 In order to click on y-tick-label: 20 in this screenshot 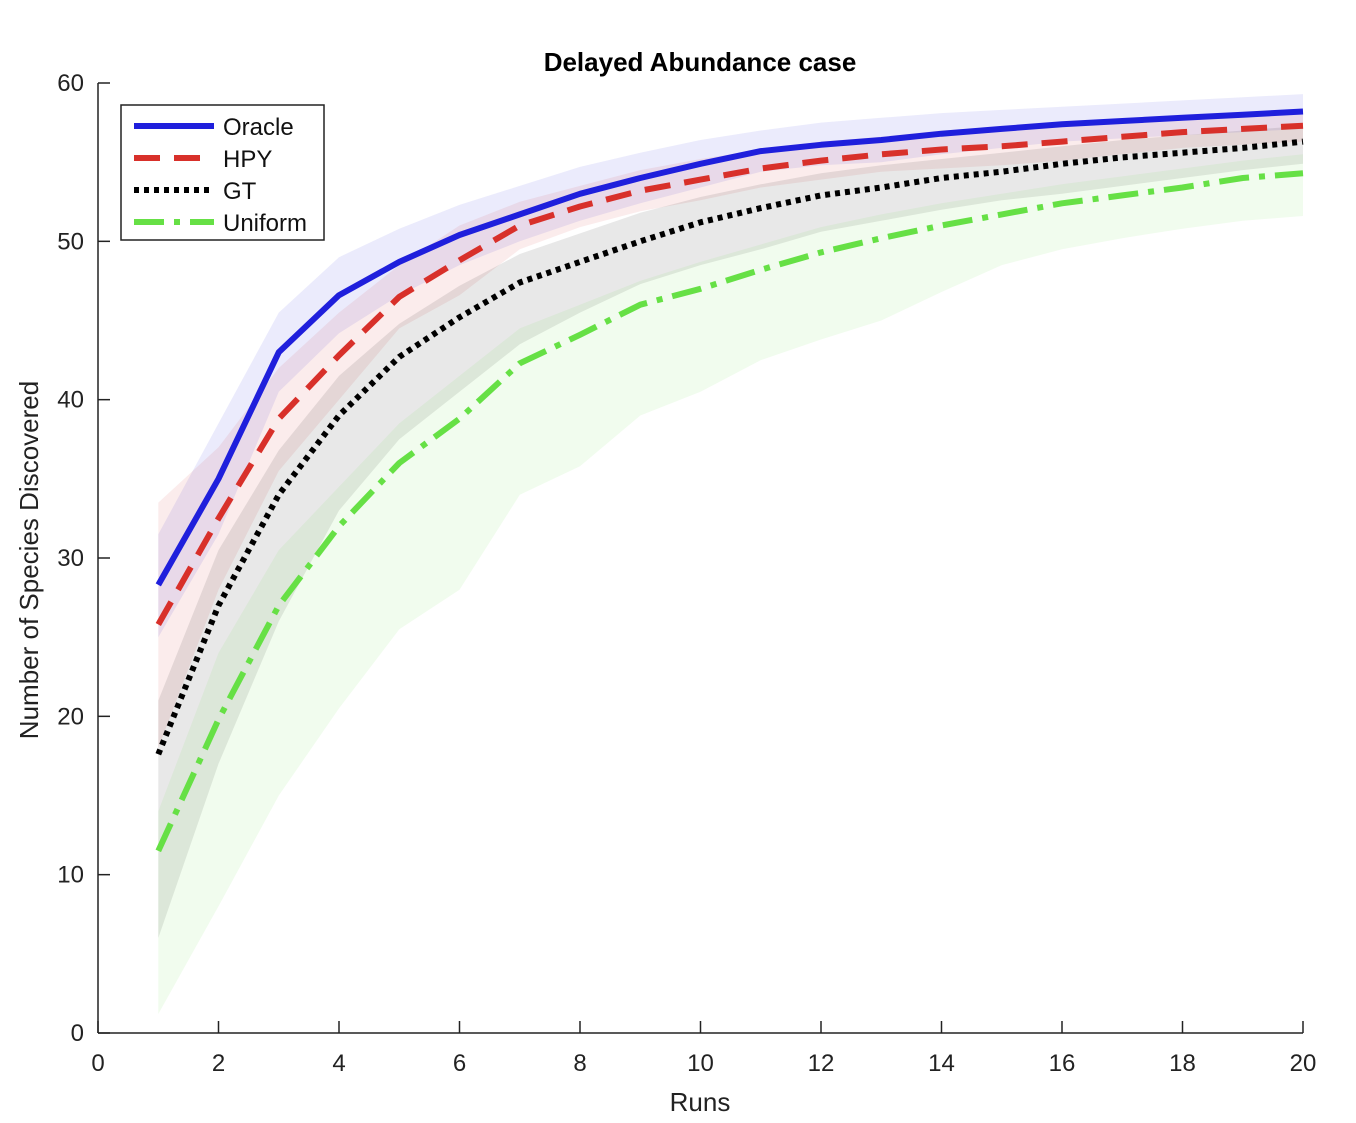, I will do `click(70, 716)`.